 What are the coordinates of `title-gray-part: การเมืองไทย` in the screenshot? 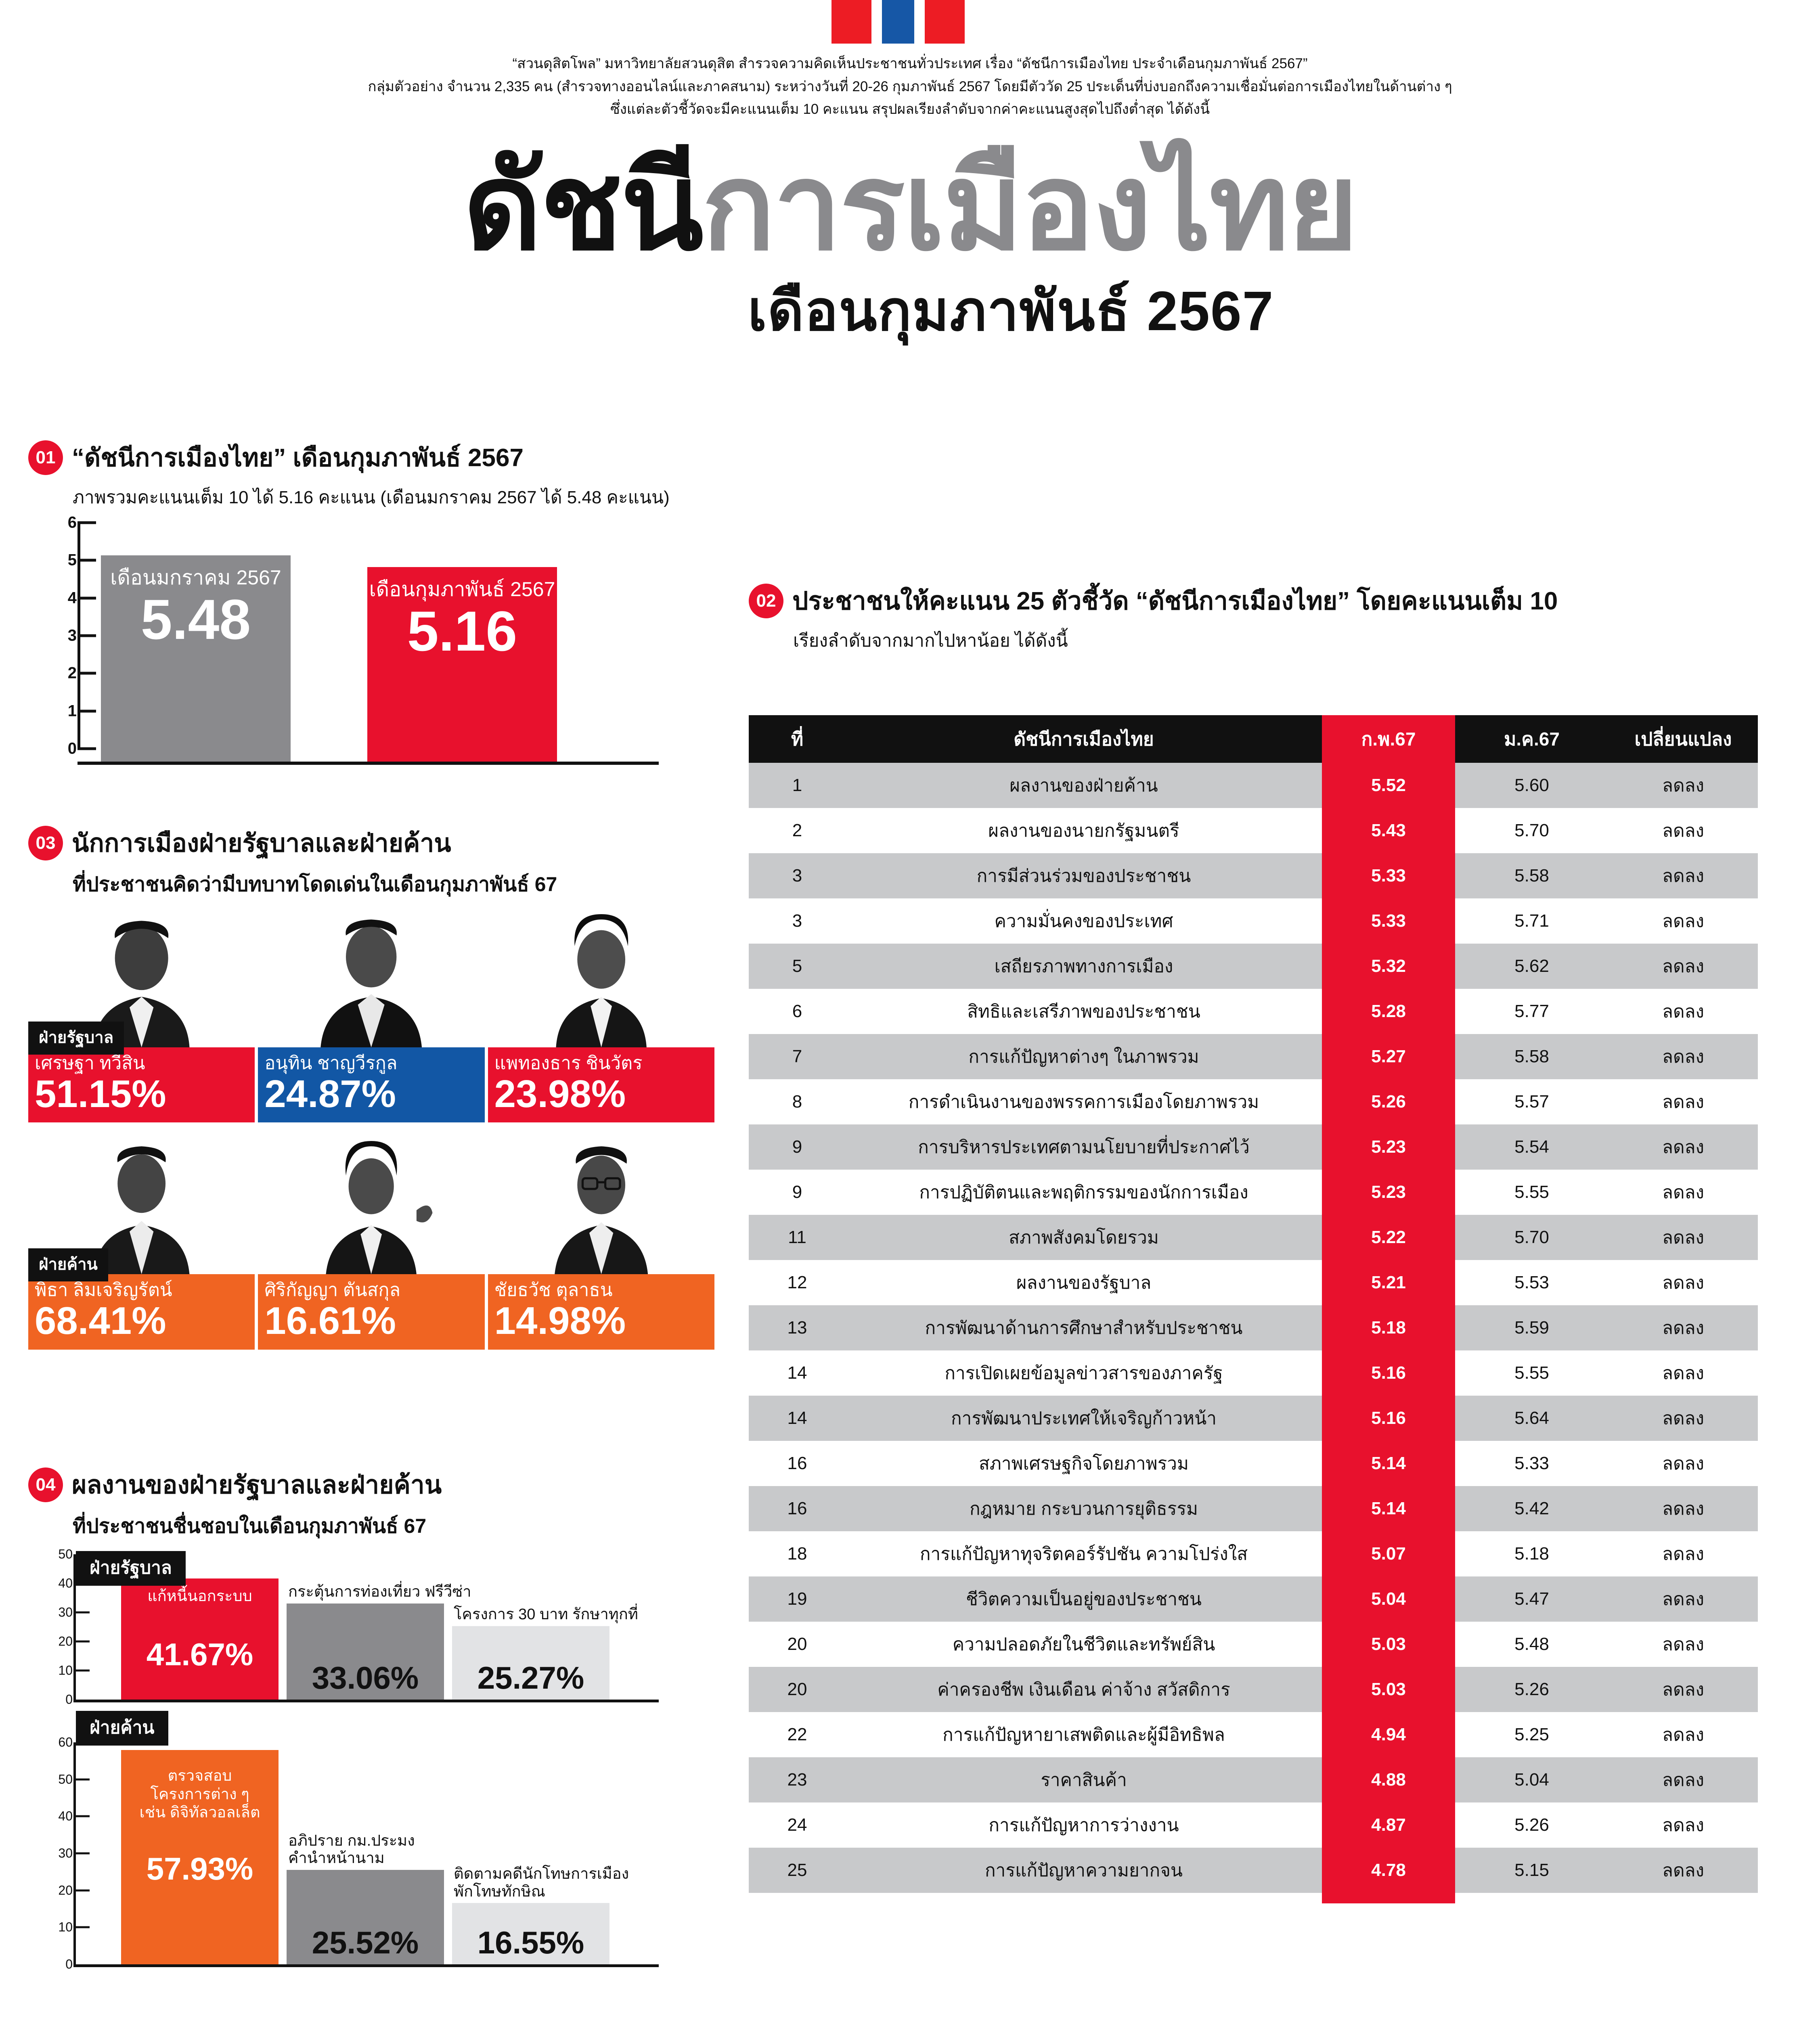 It's located at (1030, 207).